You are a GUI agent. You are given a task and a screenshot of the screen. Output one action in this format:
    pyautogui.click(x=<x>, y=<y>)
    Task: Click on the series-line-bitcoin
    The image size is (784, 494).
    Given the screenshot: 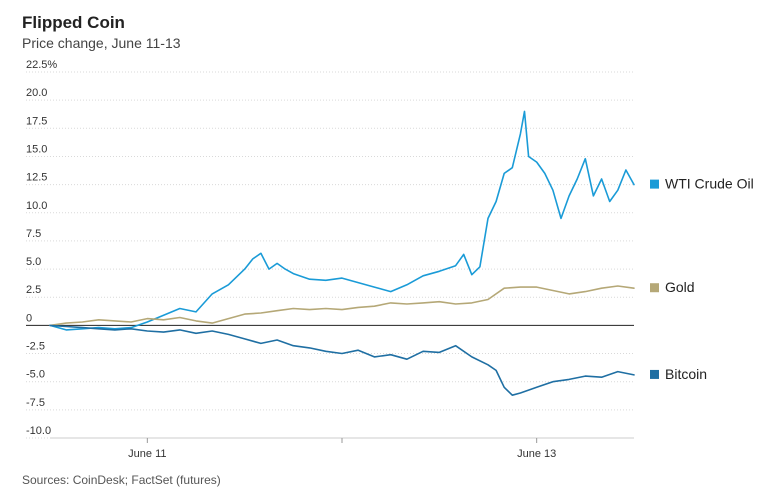 What is the action you would take?
    pyautogui.click(x=342, y=360)
    